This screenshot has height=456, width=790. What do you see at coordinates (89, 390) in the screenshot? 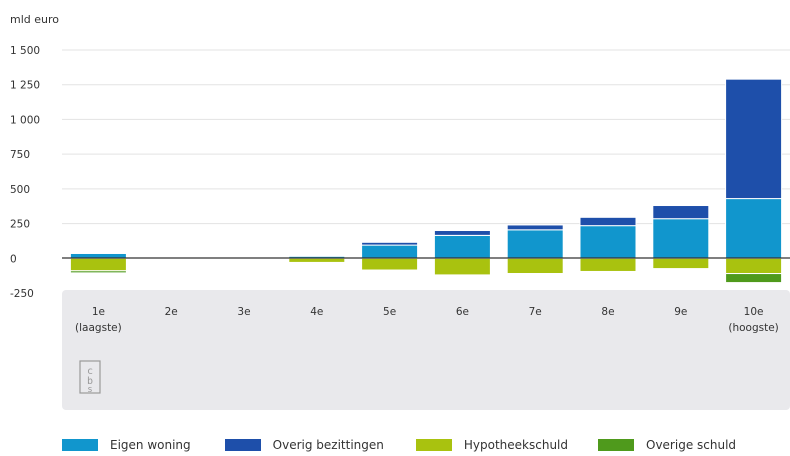
I see `svg-text: s` at bounding box center [89, 390].